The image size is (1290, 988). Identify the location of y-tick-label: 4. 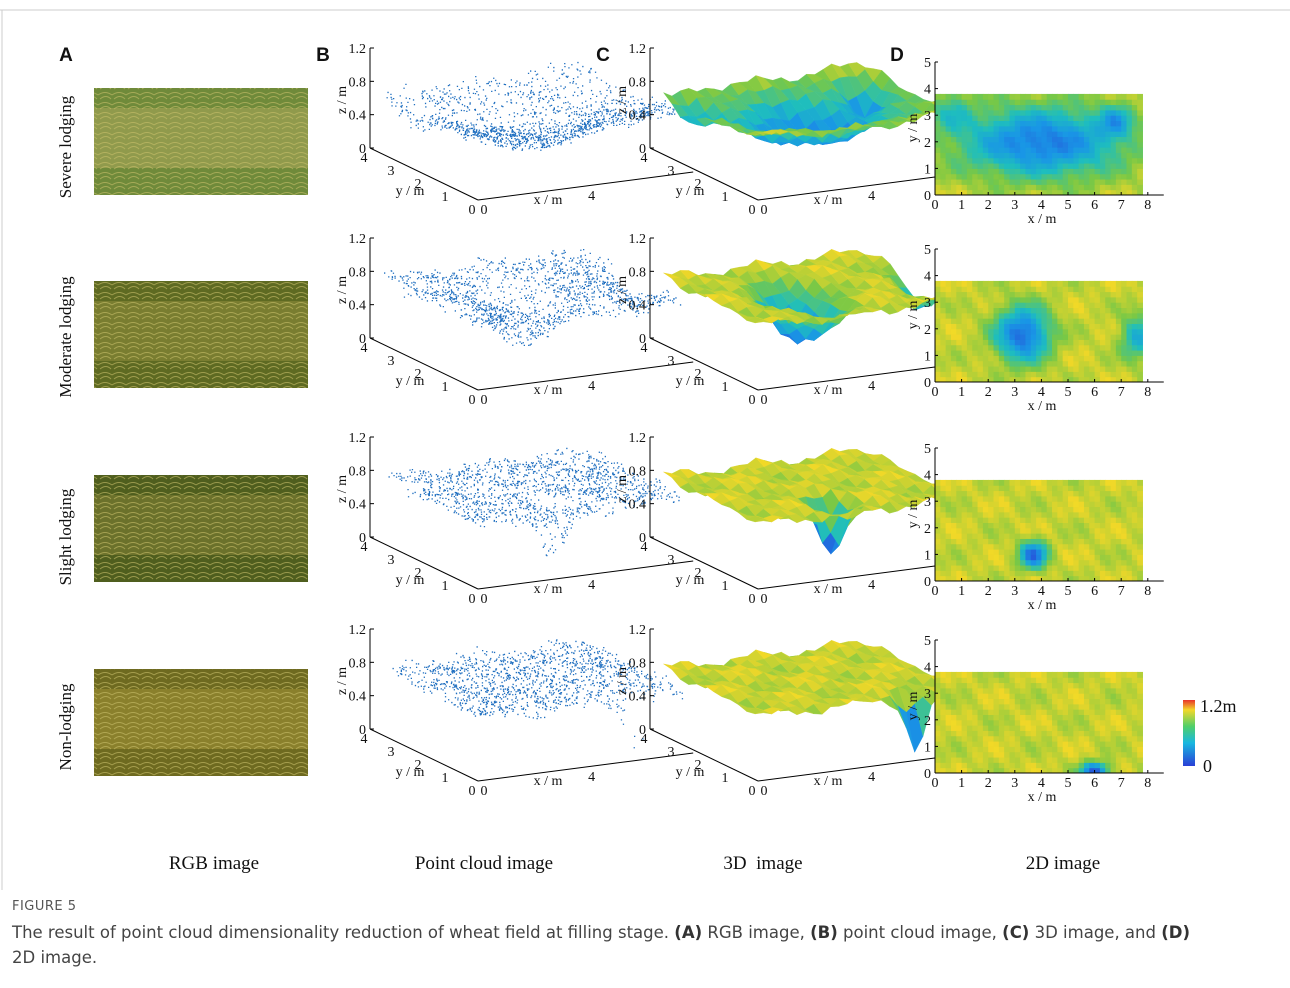
(927, 668).